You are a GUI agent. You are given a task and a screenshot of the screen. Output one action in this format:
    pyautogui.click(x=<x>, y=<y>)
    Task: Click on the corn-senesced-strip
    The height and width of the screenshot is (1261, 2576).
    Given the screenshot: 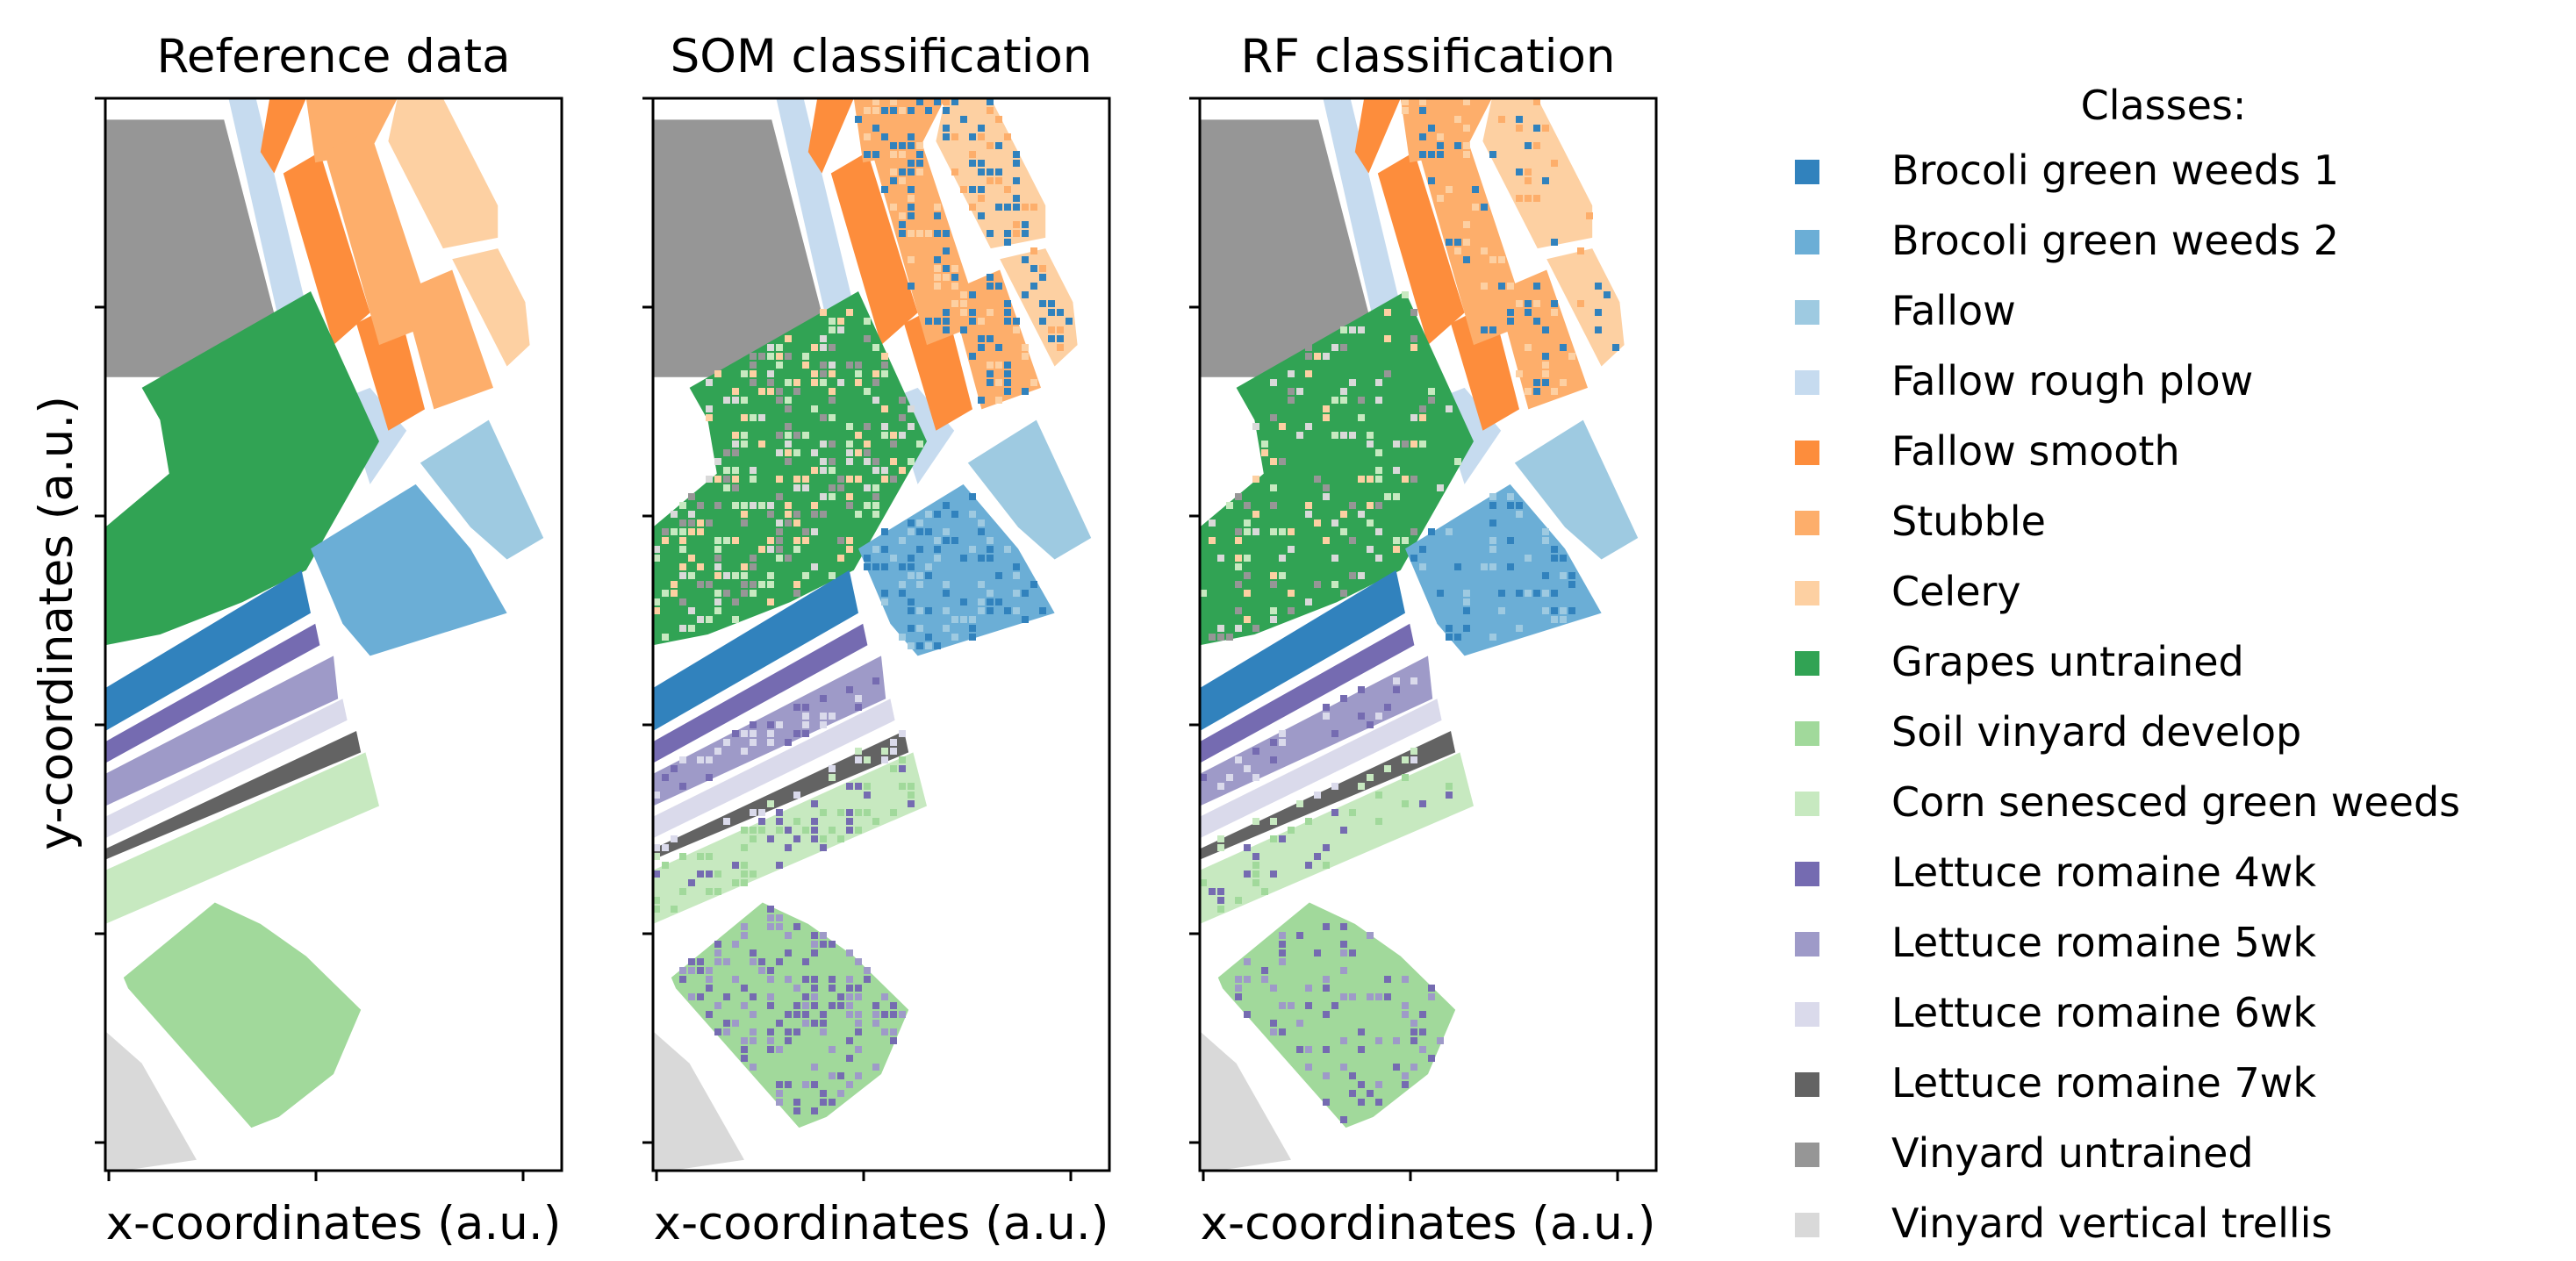 What is the action you would take?
    pyautogui.click(x=1337, y=838)
    